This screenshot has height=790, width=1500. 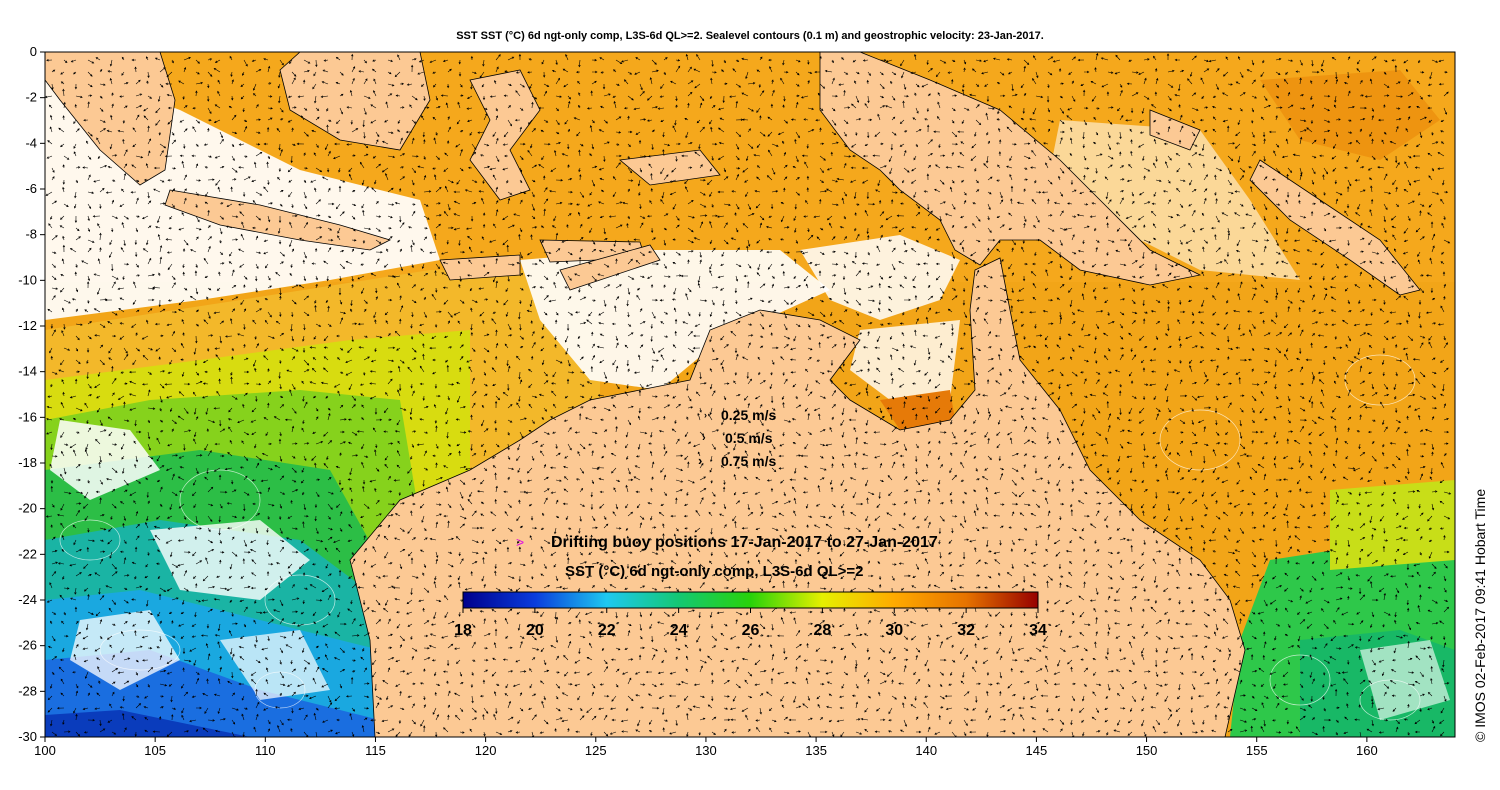 What do you see at coordinates (278, 220) in the screenshot?
I see `land-java` at bounding box center [278, 220].